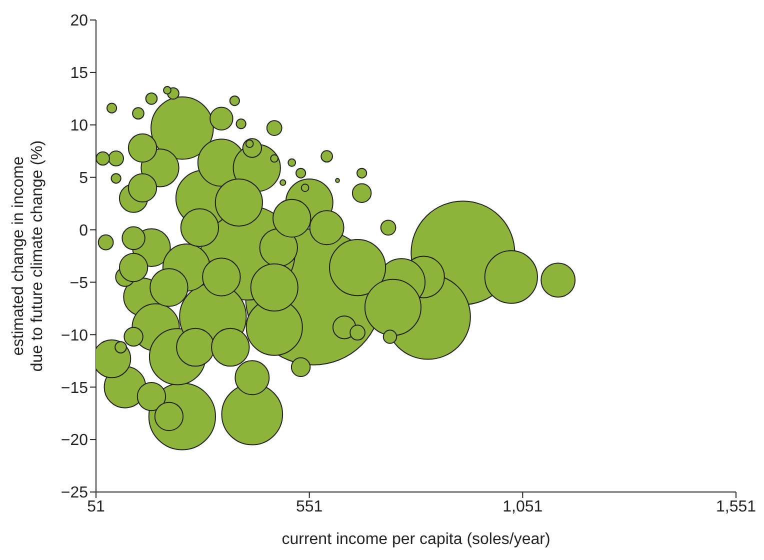 This screenshot has width=764, height=560. Describe the element at coordinates (79, 73) in the screenshot. I see `y-tick-label: 15` at that location.